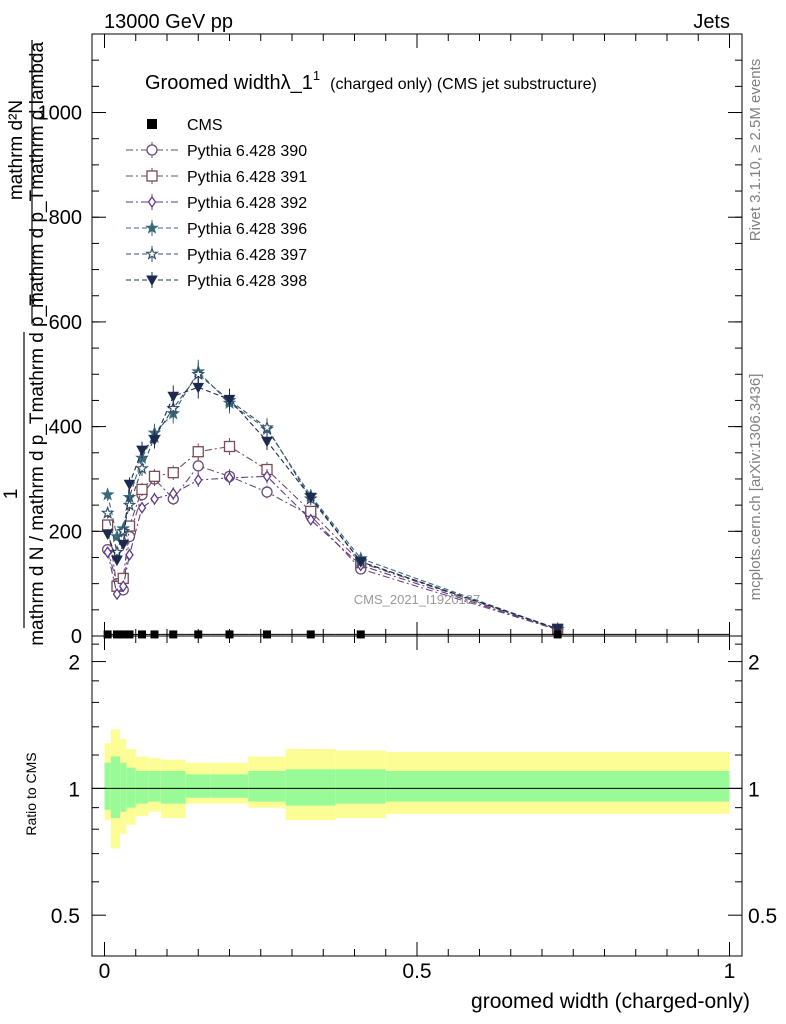  Describe the element at coordinates (74, 789) in the screenshot. I see `ratio-tick-label: 1` at that location.